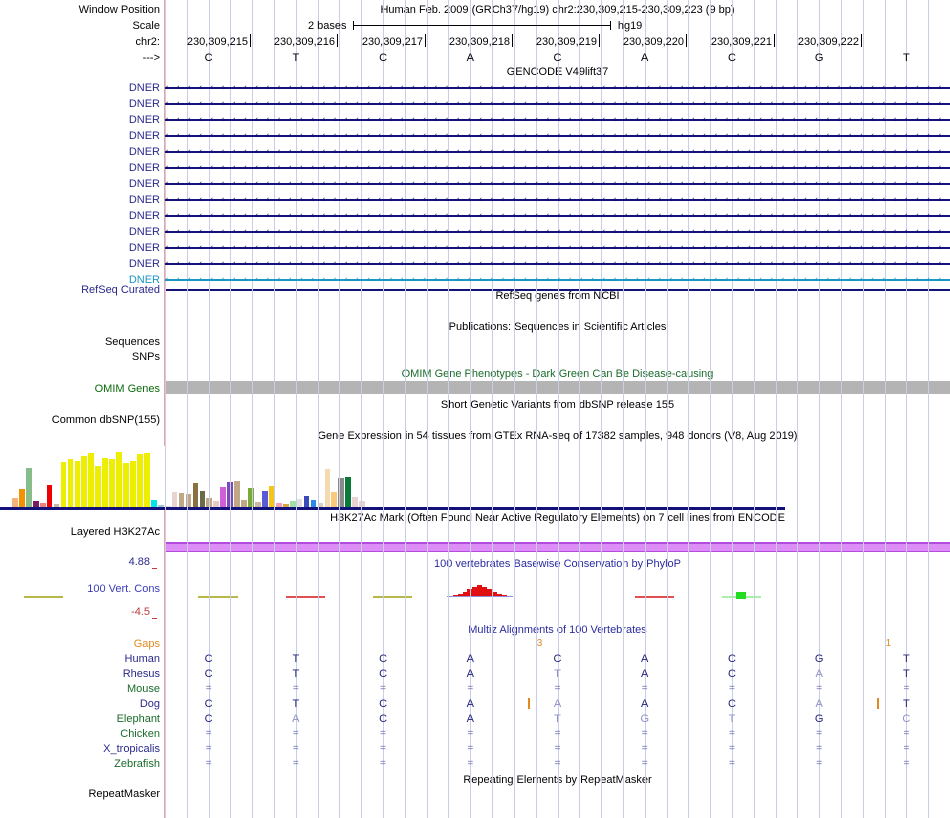 The image size is (950, 818). What do you see at coordinates (296, 58) in the screenshot?
I see `ruler-base-2: T` at bounding box center [296, 58].